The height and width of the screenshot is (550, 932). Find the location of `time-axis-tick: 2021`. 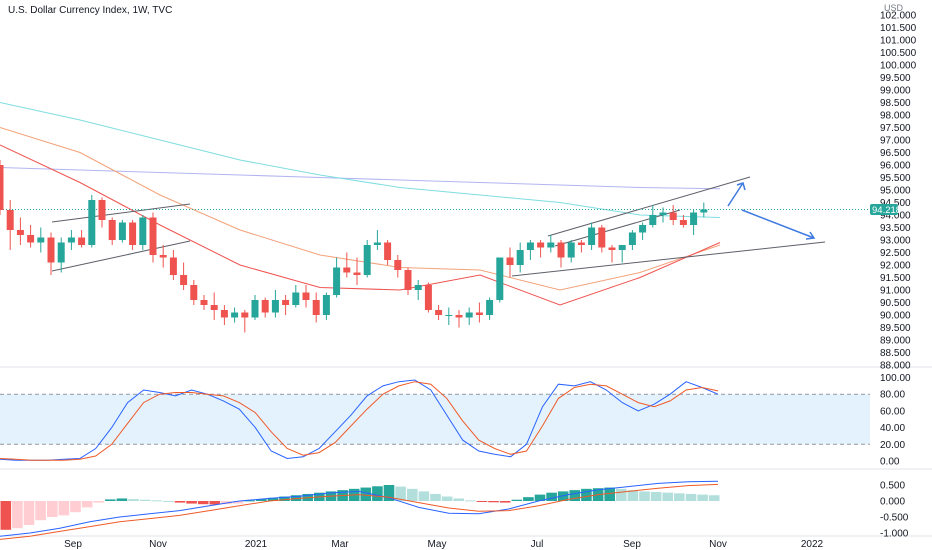

time-axis-tick: 2021 is located at coordinates (256, 544).